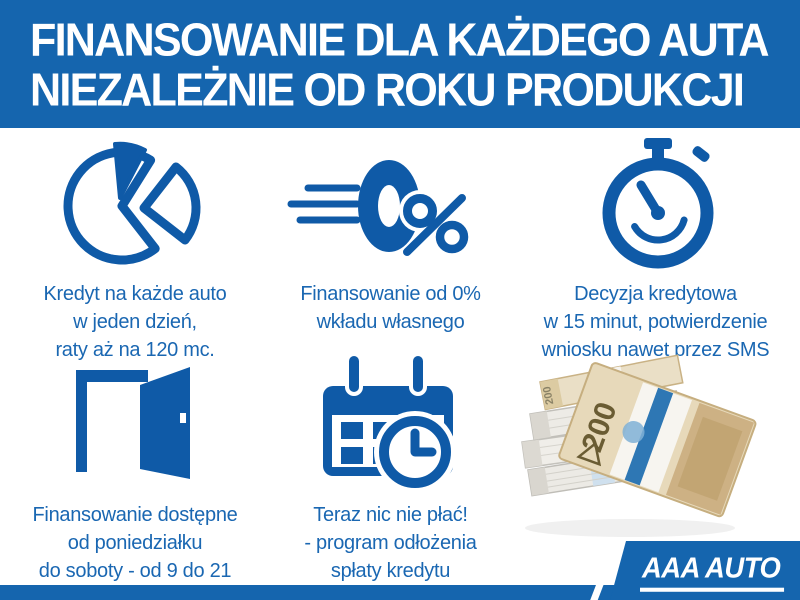 Image resolution: width=800 pixels, height=600 pixels. What do you see at coordinates (649, 449) in the screenshot?
I see `money-stacks-image: 200 200` at bounding box center [649, 449].